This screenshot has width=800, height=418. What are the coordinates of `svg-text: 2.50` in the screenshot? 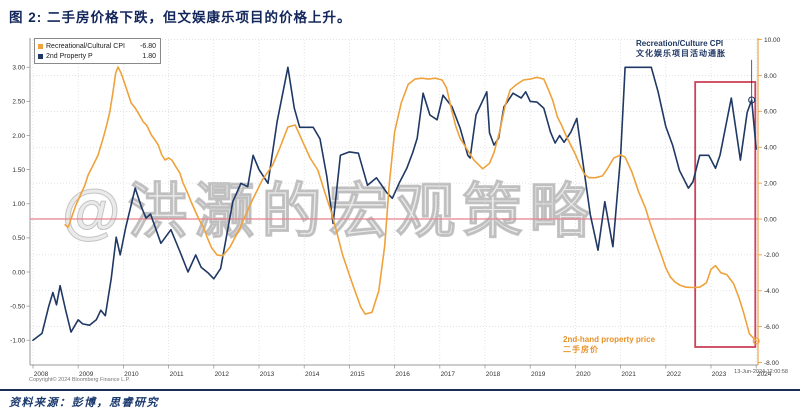 It's located at (18, 102).